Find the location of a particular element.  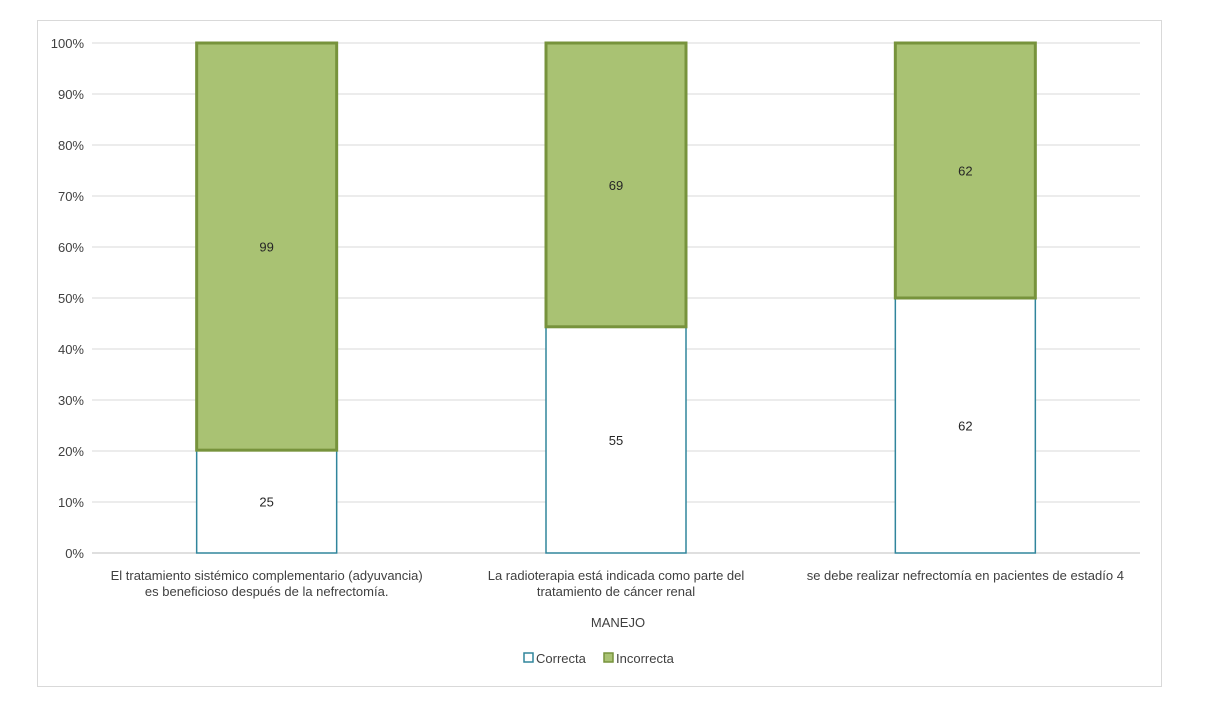

y-tick-label: 50% is located at coordinates (71, 298).